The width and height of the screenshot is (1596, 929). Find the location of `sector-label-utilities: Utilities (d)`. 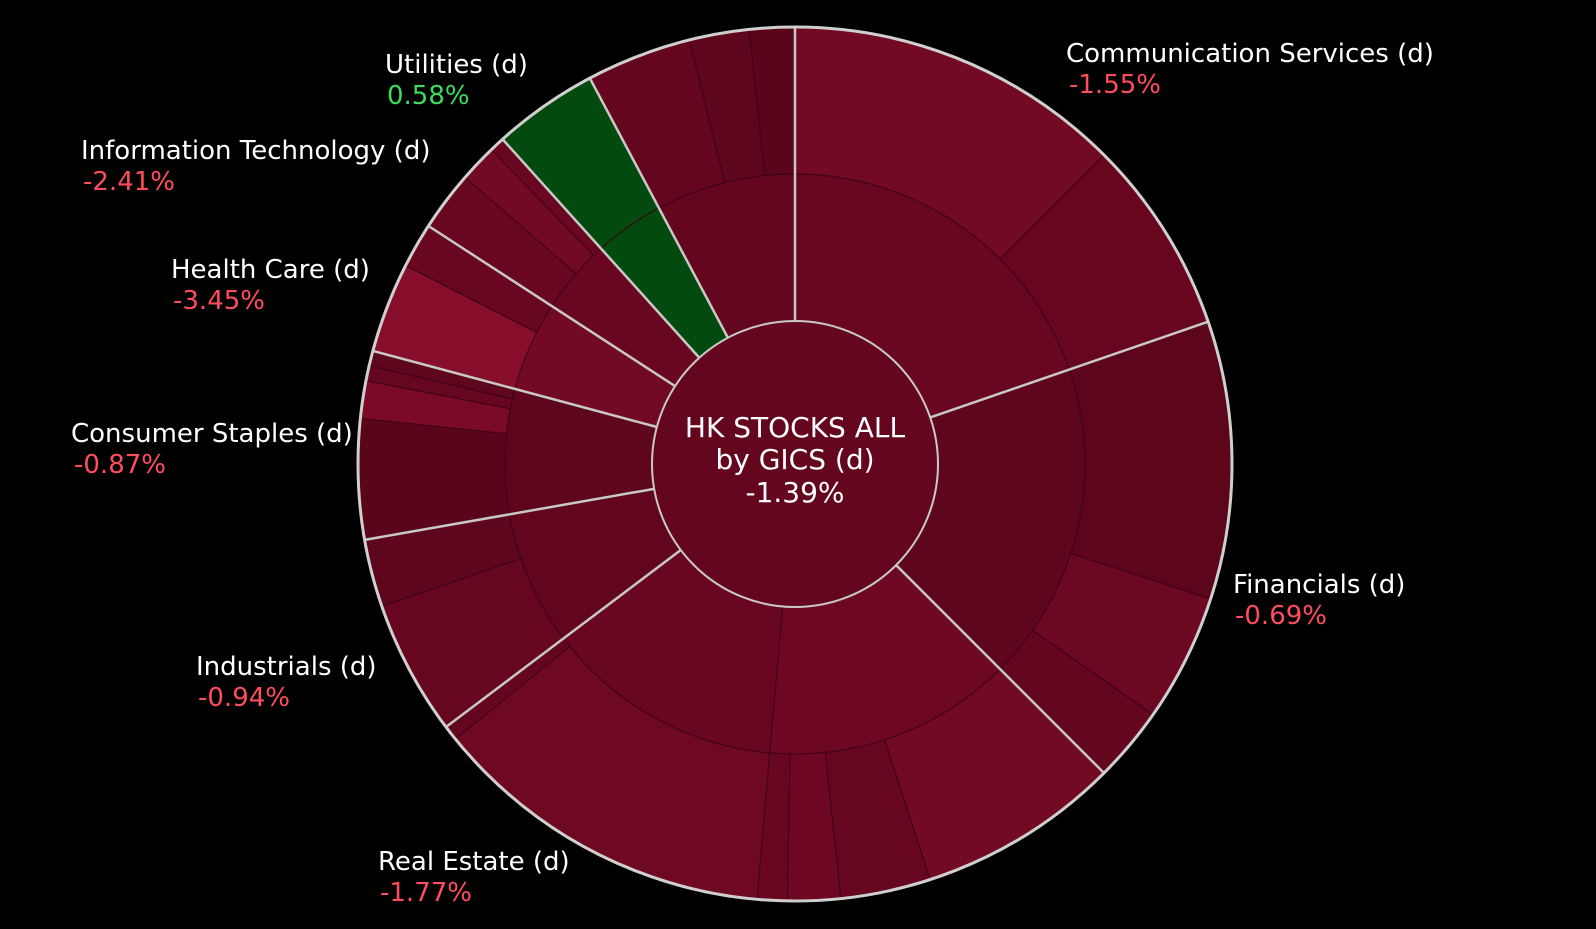

sector-label-utilities: Utilities (d) is located at coordinates (456, 65).